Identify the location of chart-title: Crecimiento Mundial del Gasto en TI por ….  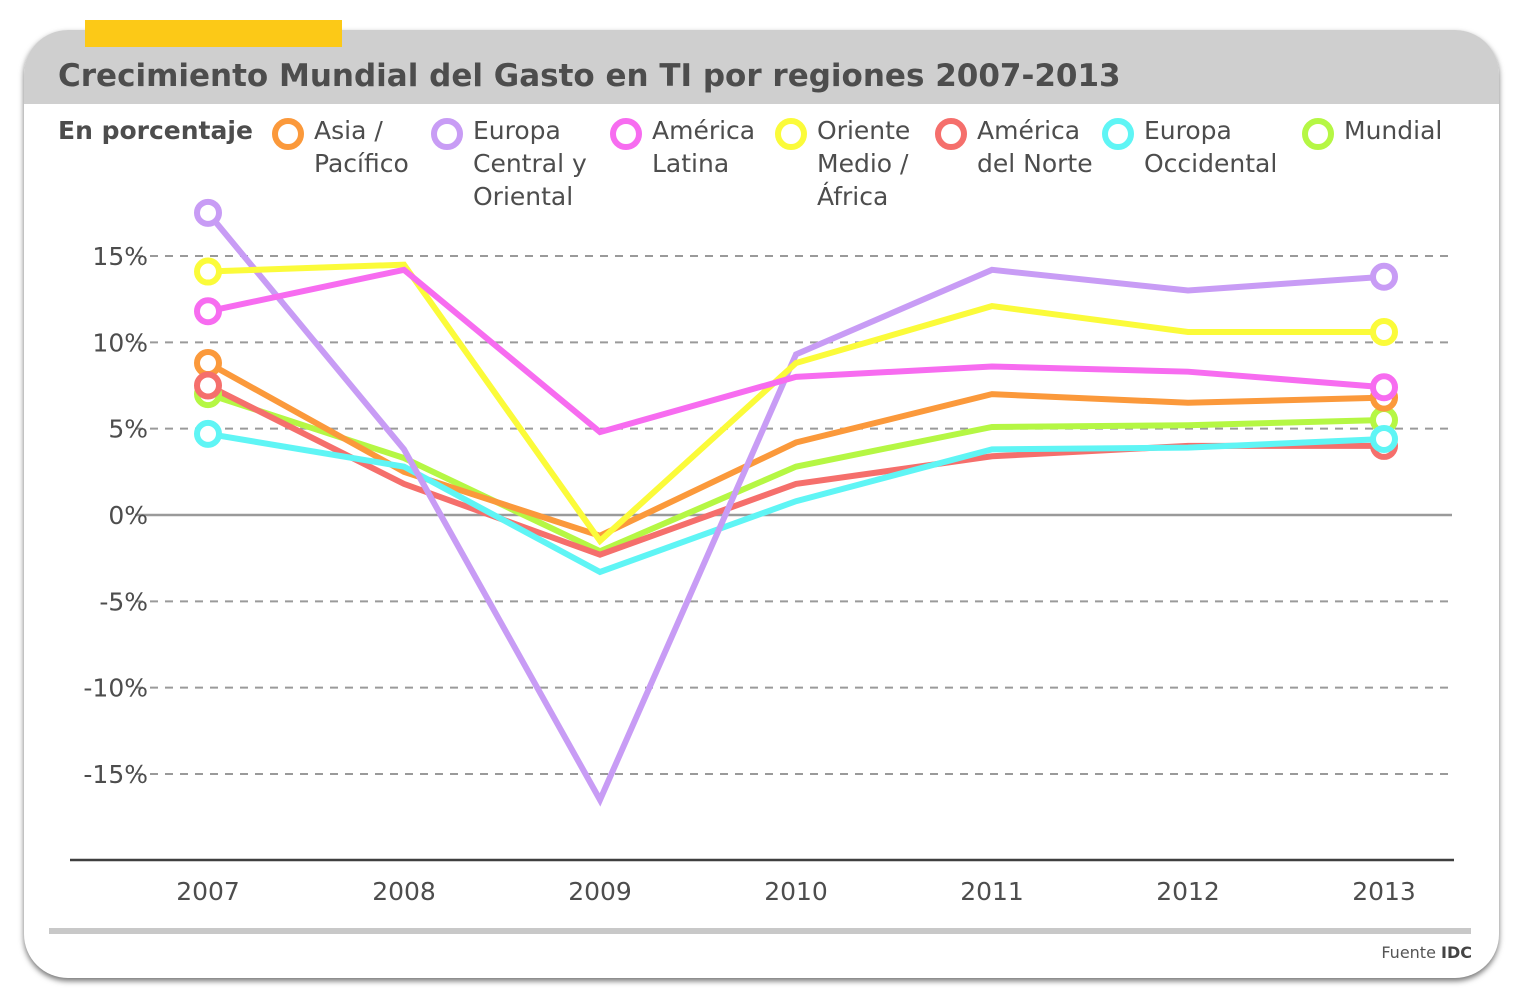
(589, 76).